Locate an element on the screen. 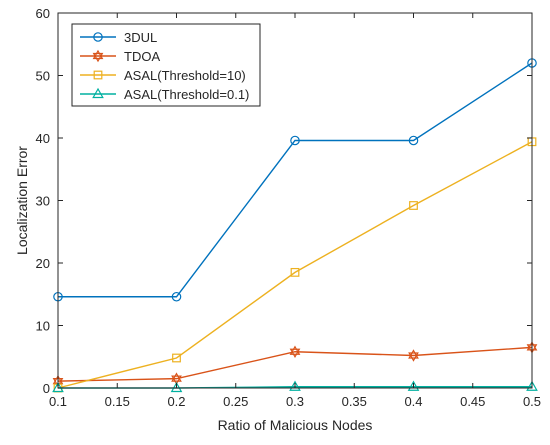  x-axis-label: Ratio of Malicious Nodes is located at coordinates (295, 425).